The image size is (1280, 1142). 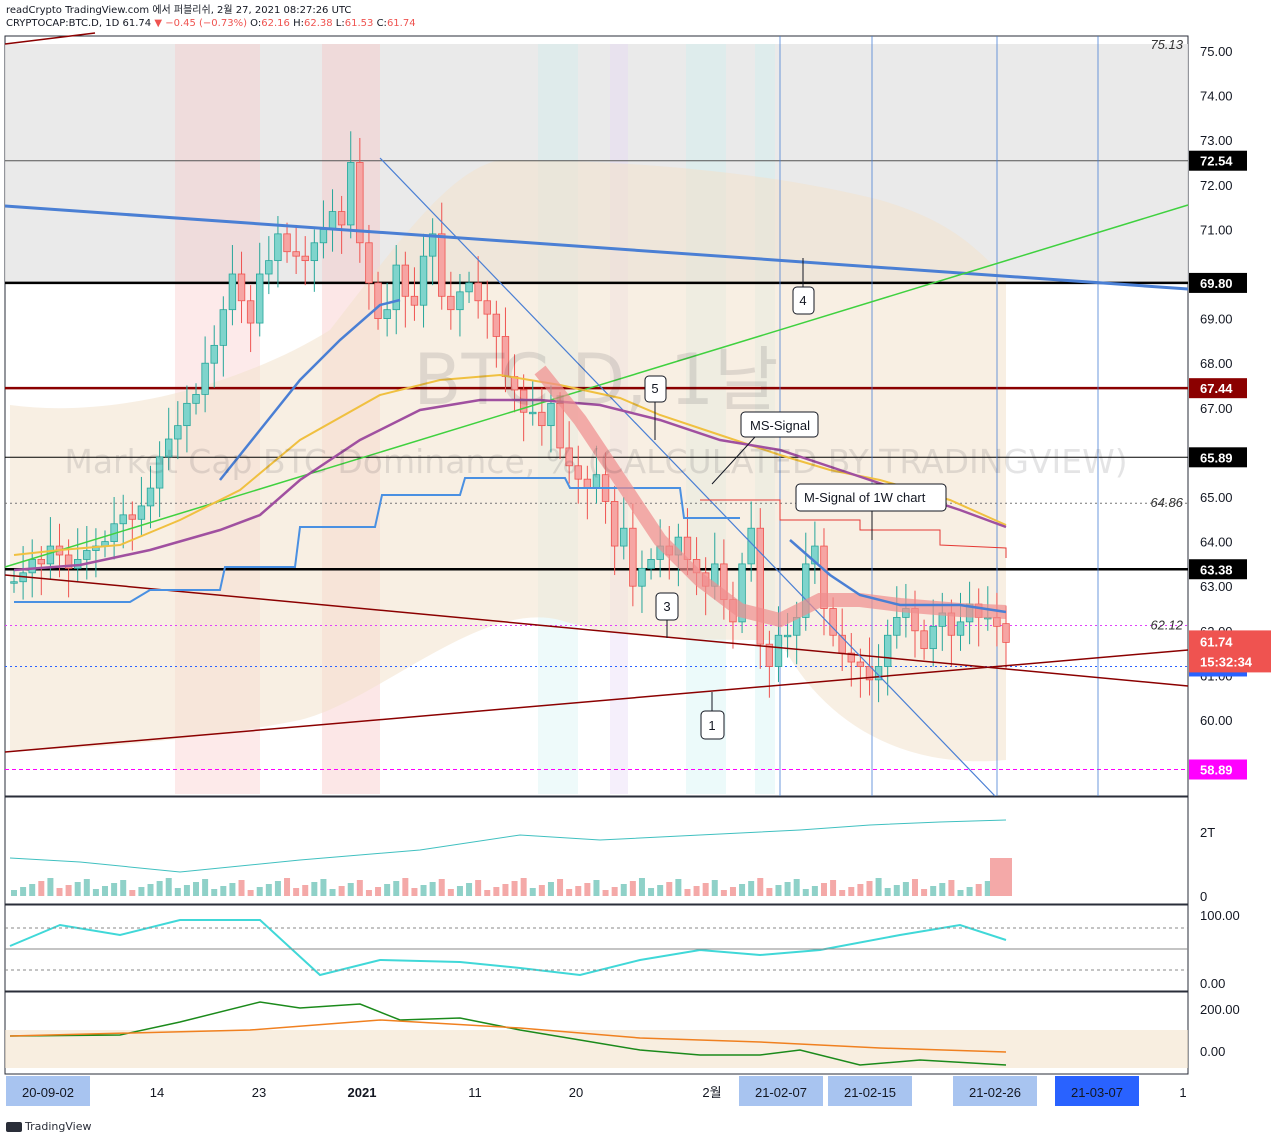 What do you see at coordinates (595, 380) in the screenshot?
I see `watermark-title: BTC.D, 1날` at bounding box center [595, 380].